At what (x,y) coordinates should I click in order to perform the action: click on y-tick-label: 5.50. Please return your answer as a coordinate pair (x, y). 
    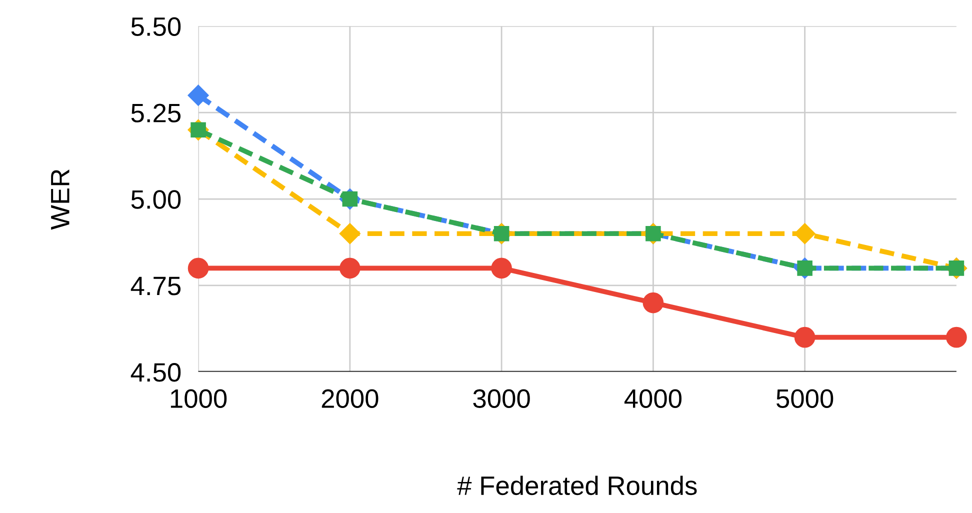
    Looking at the image, I should click on (156, 26).